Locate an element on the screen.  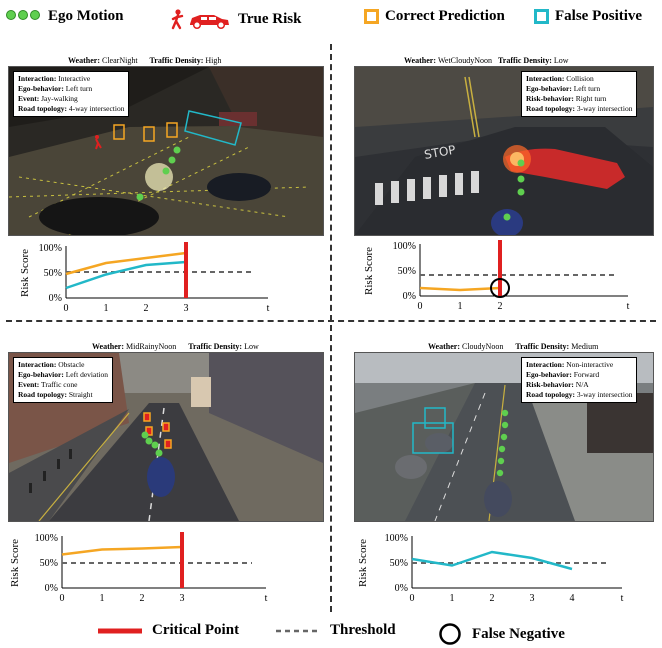
false-negative-marker is located at coordinates (500, 288).